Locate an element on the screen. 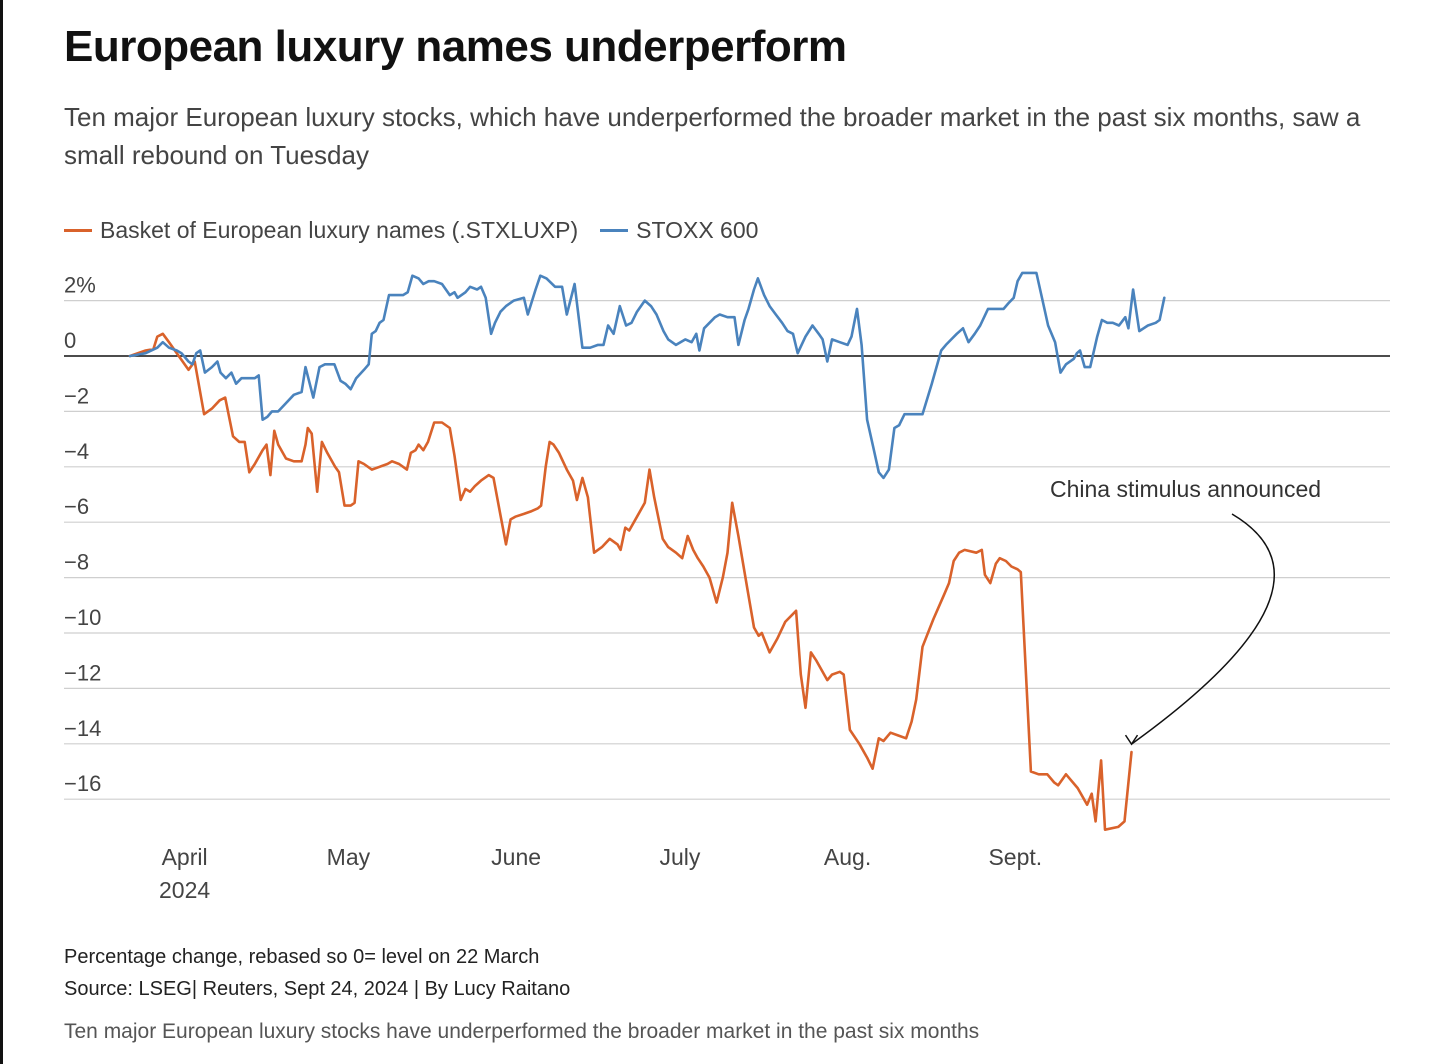 This screenshot has width=1452, height=1064. y-tick-label: −4 is located at coordinates (76, 451).